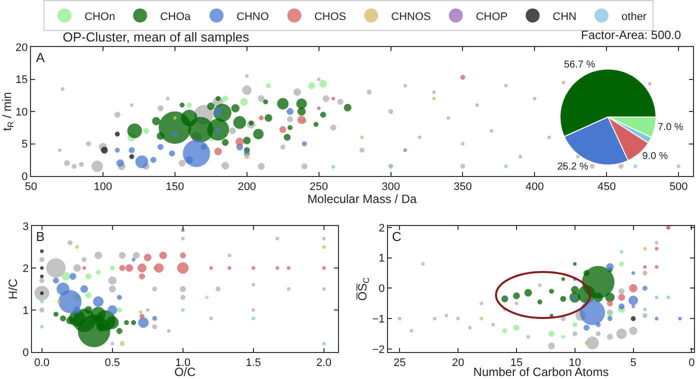  Describe the element at coordinates (176, 16) in the screenshot. I see `legend-label: CHOa` at that location.